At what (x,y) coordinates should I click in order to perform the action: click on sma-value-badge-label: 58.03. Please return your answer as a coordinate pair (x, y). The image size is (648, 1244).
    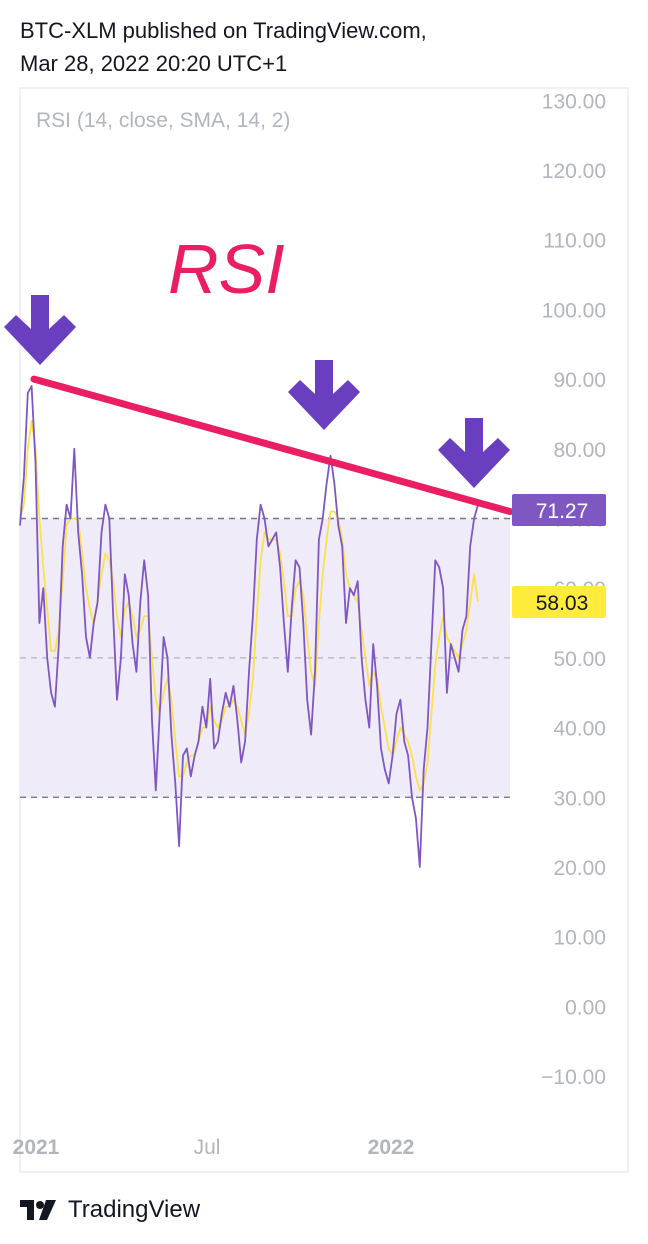
    Looking at the image, I should click on (562, 603).